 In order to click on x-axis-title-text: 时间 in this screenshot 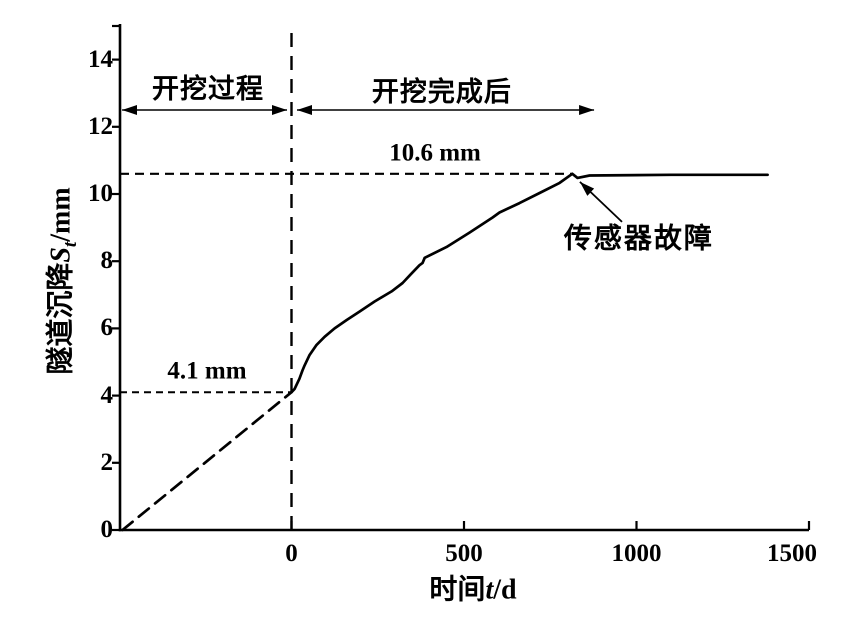, I will do `click(457, 590)`.